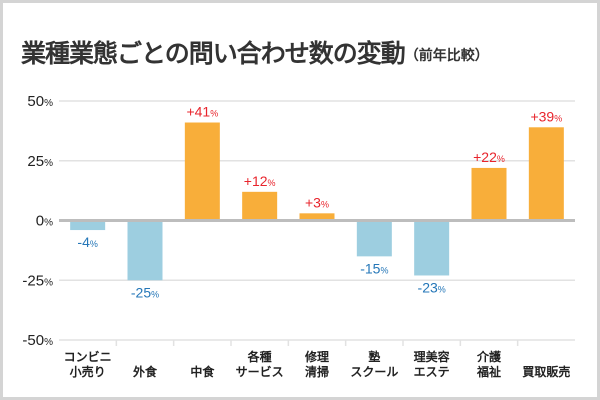  I want to click on x-tick-label: 中食, so click(202, 371).